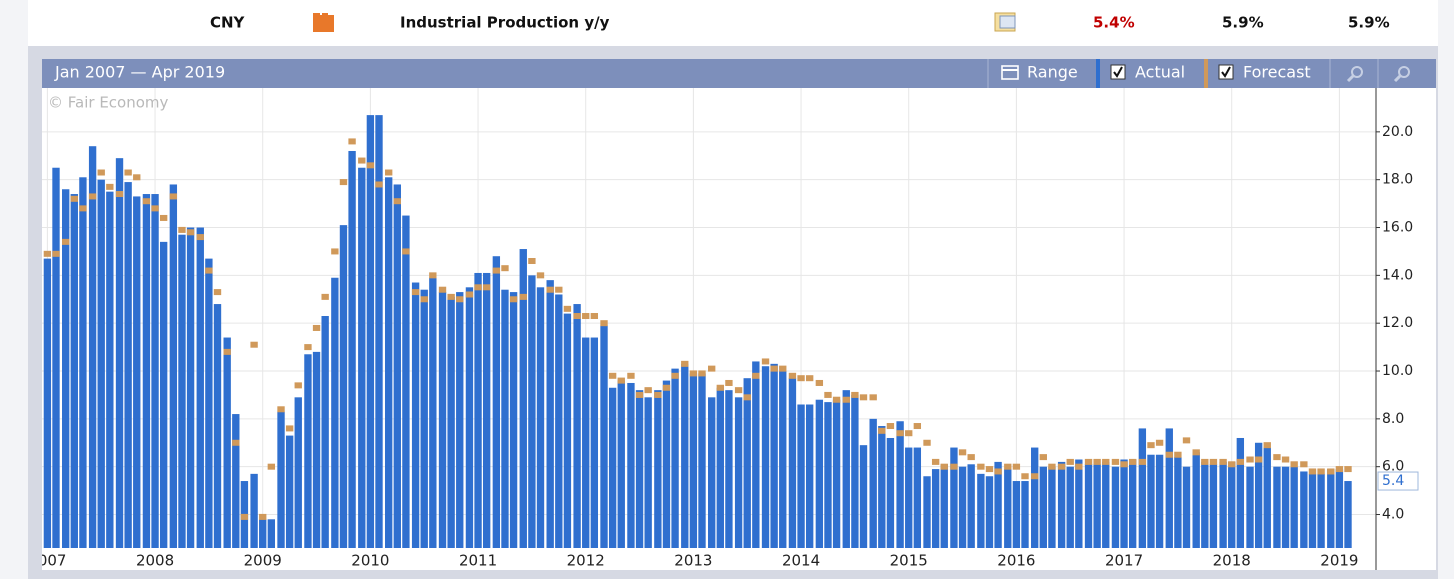 Image resolution: width=1454 pixels, height=579 pixels. I want to click on x-tick-label: 2015, so click(909, 561).